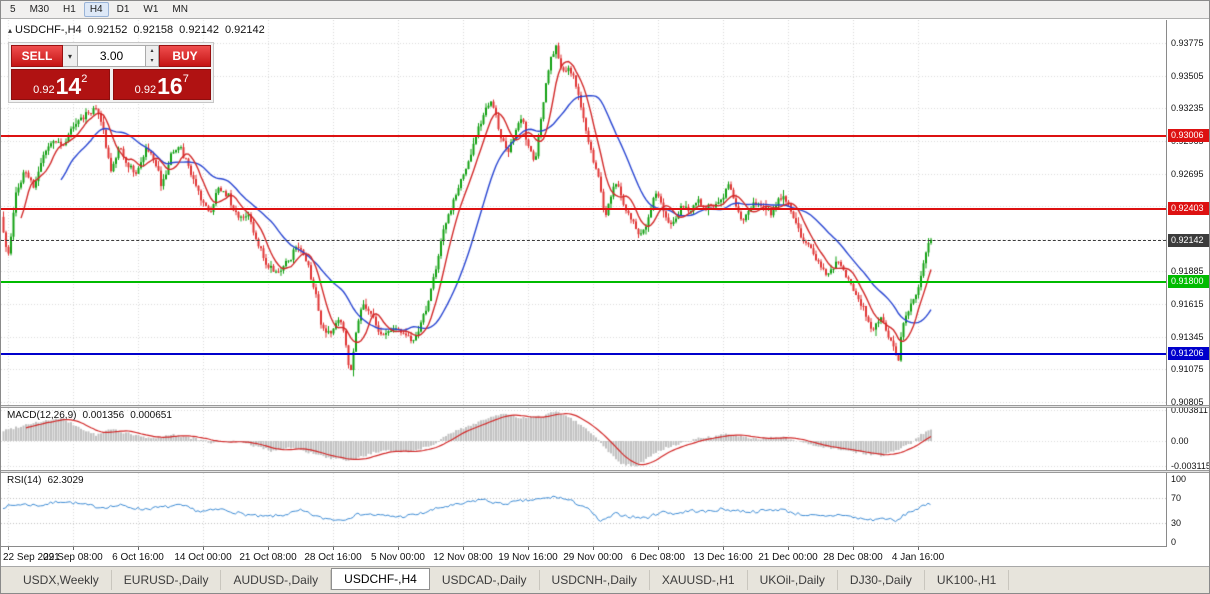 This screenshot has height=594, width=1210. I want to click on volume-dropdown-button: ▾, so click(70, 56).